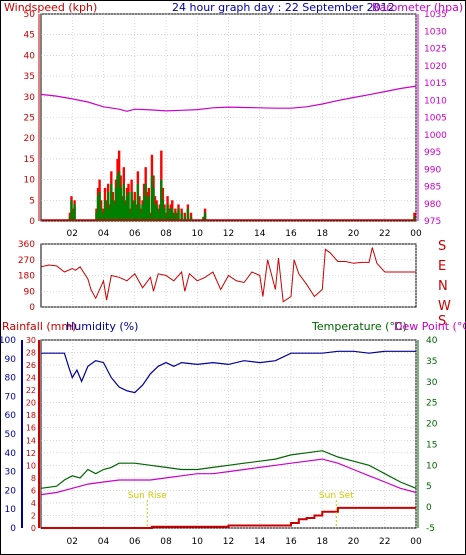 This screenshot has width=466, height=555. I want to click on wind-tick-label: 15, so click(29, 160).